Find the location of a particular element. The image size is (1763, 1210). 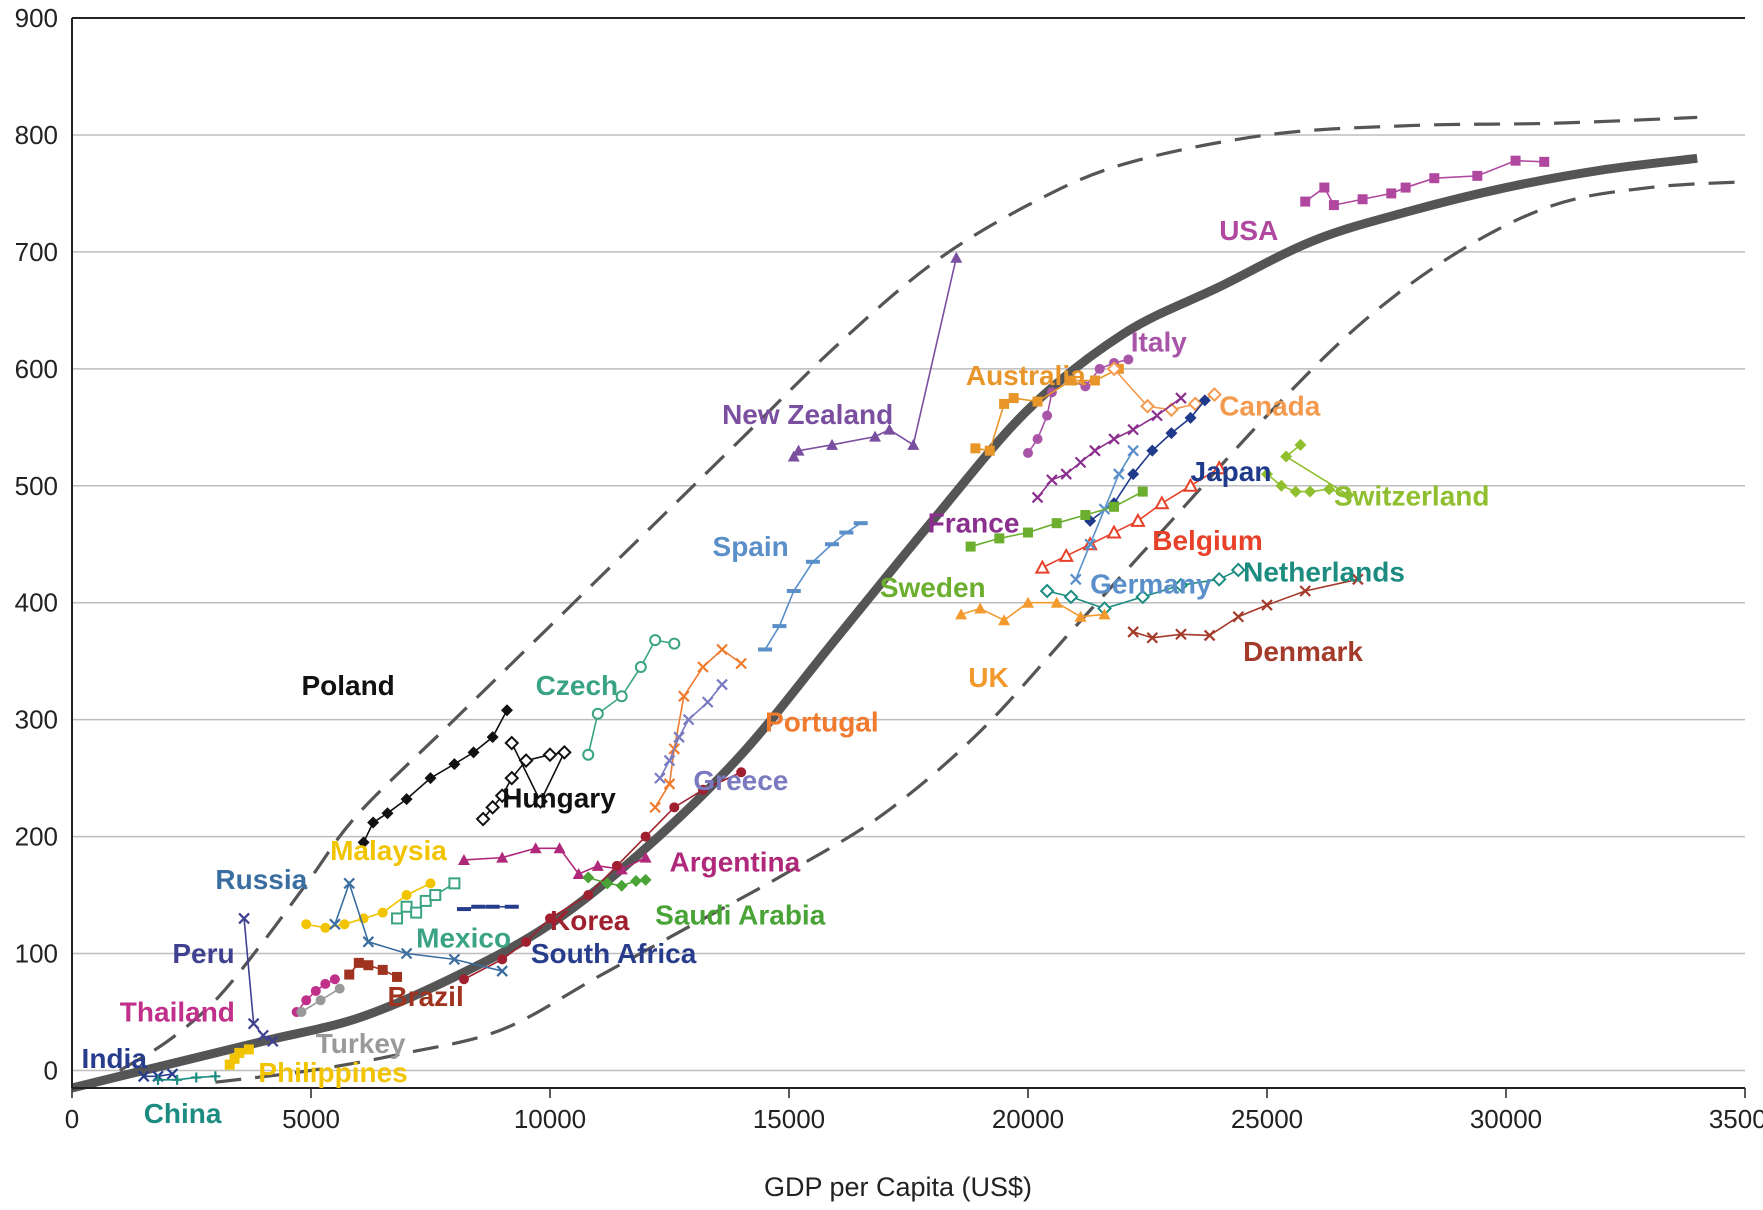

data-point-mexico is located at coordinates (425, 900).